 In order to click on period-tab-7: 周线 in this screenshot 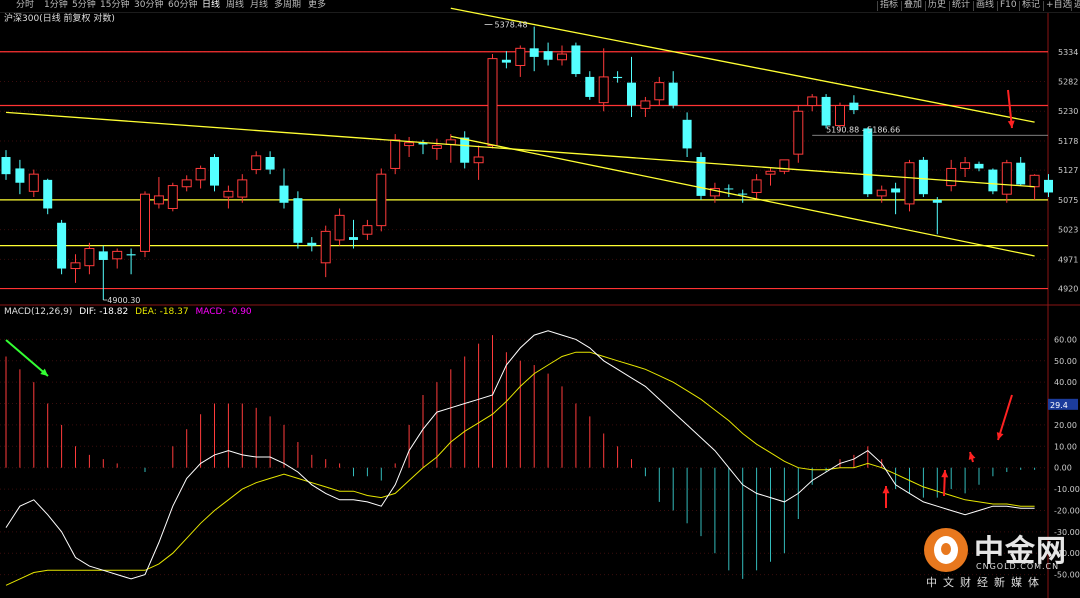, I will do `click(235, 5)`.